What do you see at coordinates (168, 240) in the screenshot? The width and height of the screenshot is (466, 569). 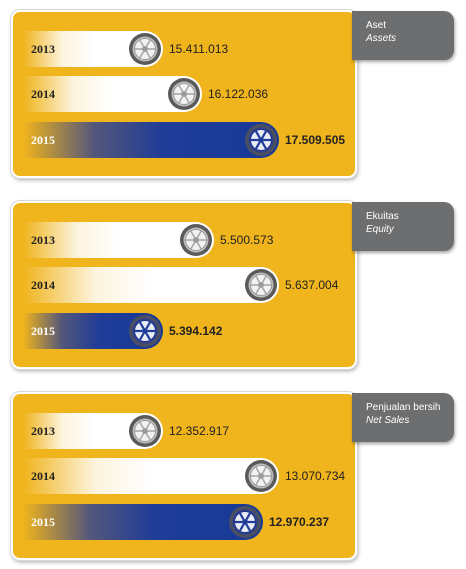 I see `bar-row: 2013 5.500.573` at bounding box center [168, 240].